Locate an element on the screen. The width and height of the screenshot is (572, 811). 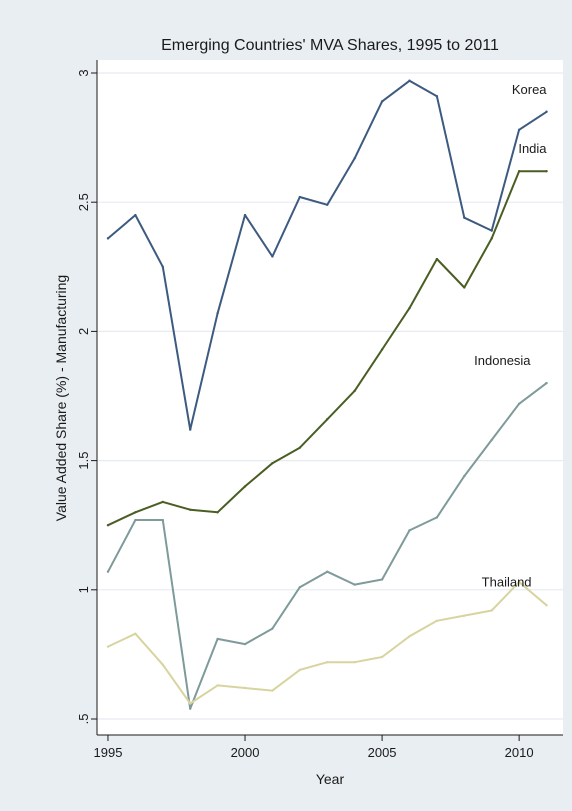
series-label-korea: Korea is located at coordinates (529, 89).